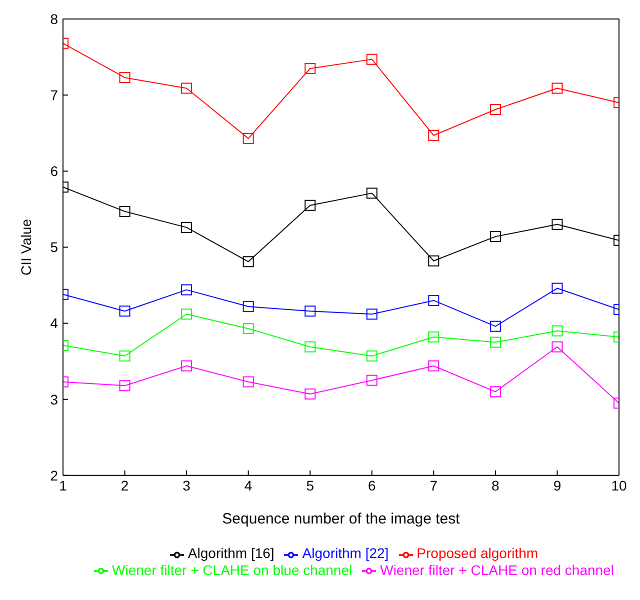 The width and height of the screenshot is (640, 600). I want to click on legend-label: Algorithm [16], so click(231, 553).